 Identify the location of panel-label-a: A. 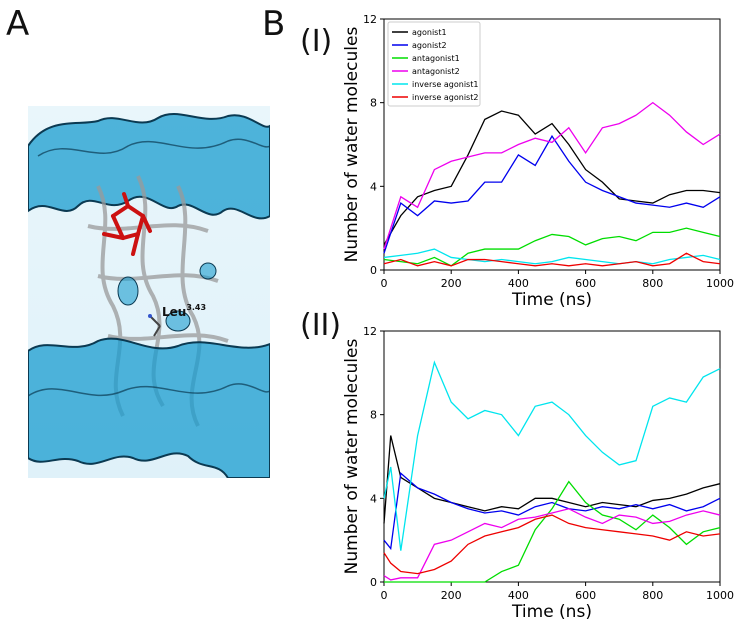
(18, 24).